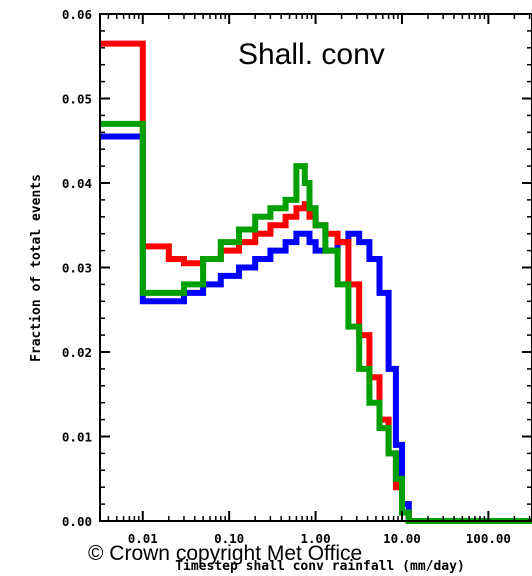 The image size is (532, 576). Describe the element at coordinates (225, 553) in the screenshot. I see `copyright-footer: © Crown copyright Met Office` at that location.